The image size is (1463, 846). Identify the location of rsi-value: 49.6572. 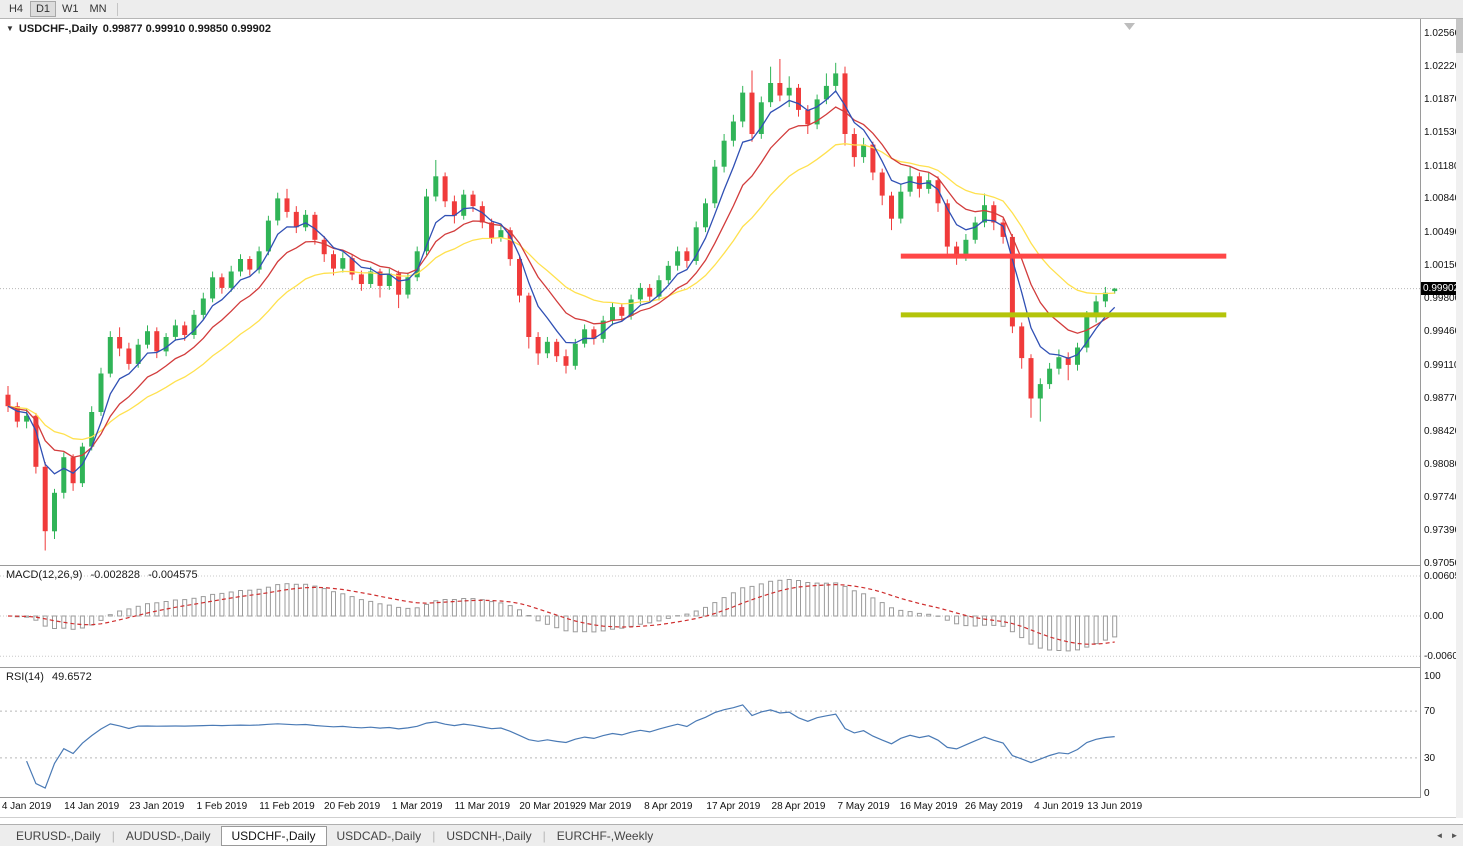
(71, 677).